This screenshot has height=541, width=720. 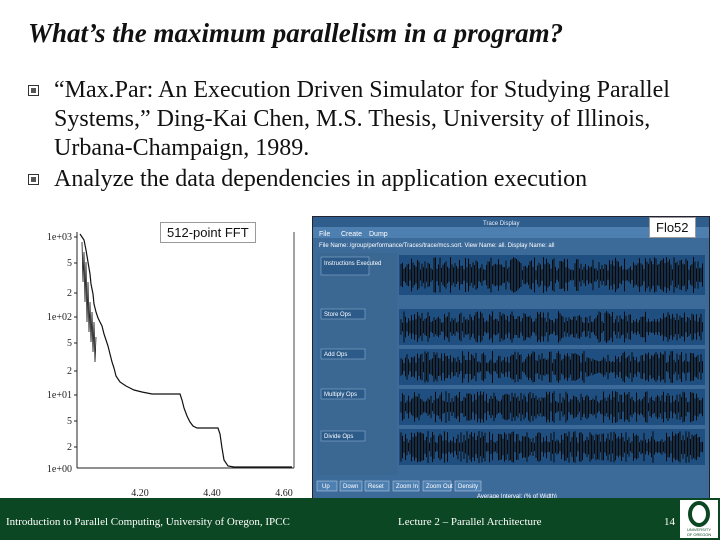 I want to click on panel-label-box, so click(x=345, y=266).